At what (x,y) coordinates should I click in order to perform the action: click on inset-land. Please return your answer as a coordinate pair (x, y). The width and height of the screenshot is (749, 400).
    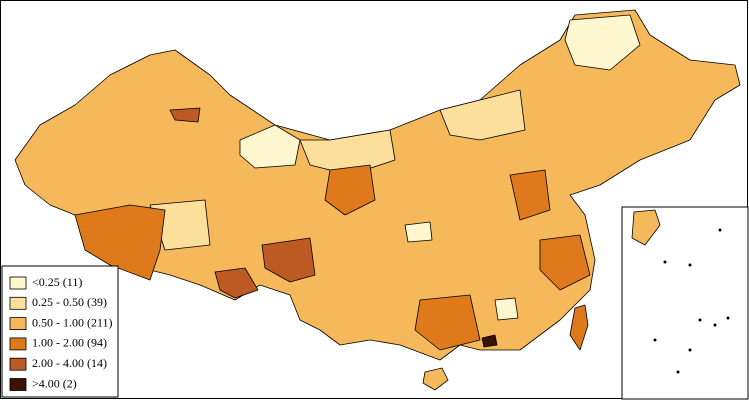
    Looking at the image, I should click on (646, 227).